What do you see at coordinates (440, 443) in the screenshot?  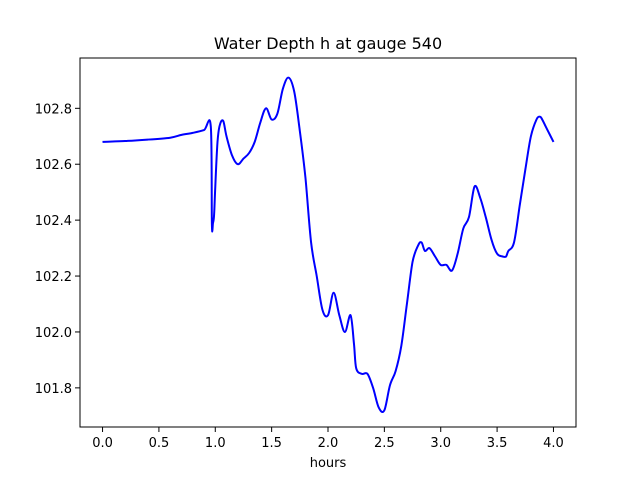 I see `x-tick-label: 3.0` at bounding box center [440, 443].